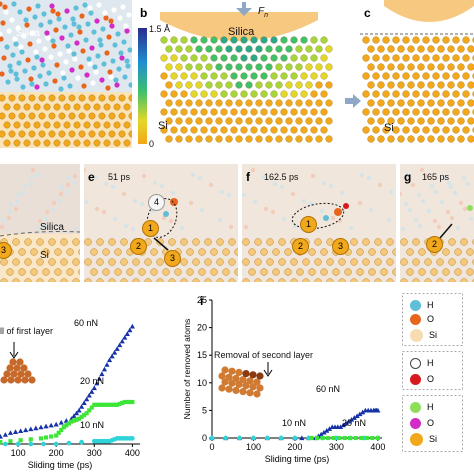 The image size is (474, 474). Describe the element at coordinates (150, 228) in the screenshot. I see `atom-marker-1-e: 1` at that location.